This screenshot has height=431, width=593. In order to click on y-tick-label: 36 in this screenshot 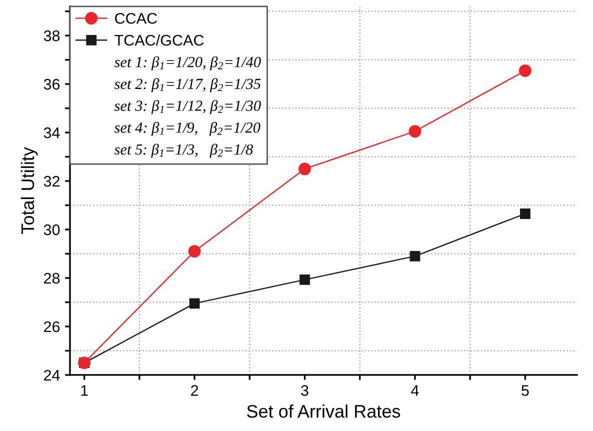, I will do `click(52, 84)`.